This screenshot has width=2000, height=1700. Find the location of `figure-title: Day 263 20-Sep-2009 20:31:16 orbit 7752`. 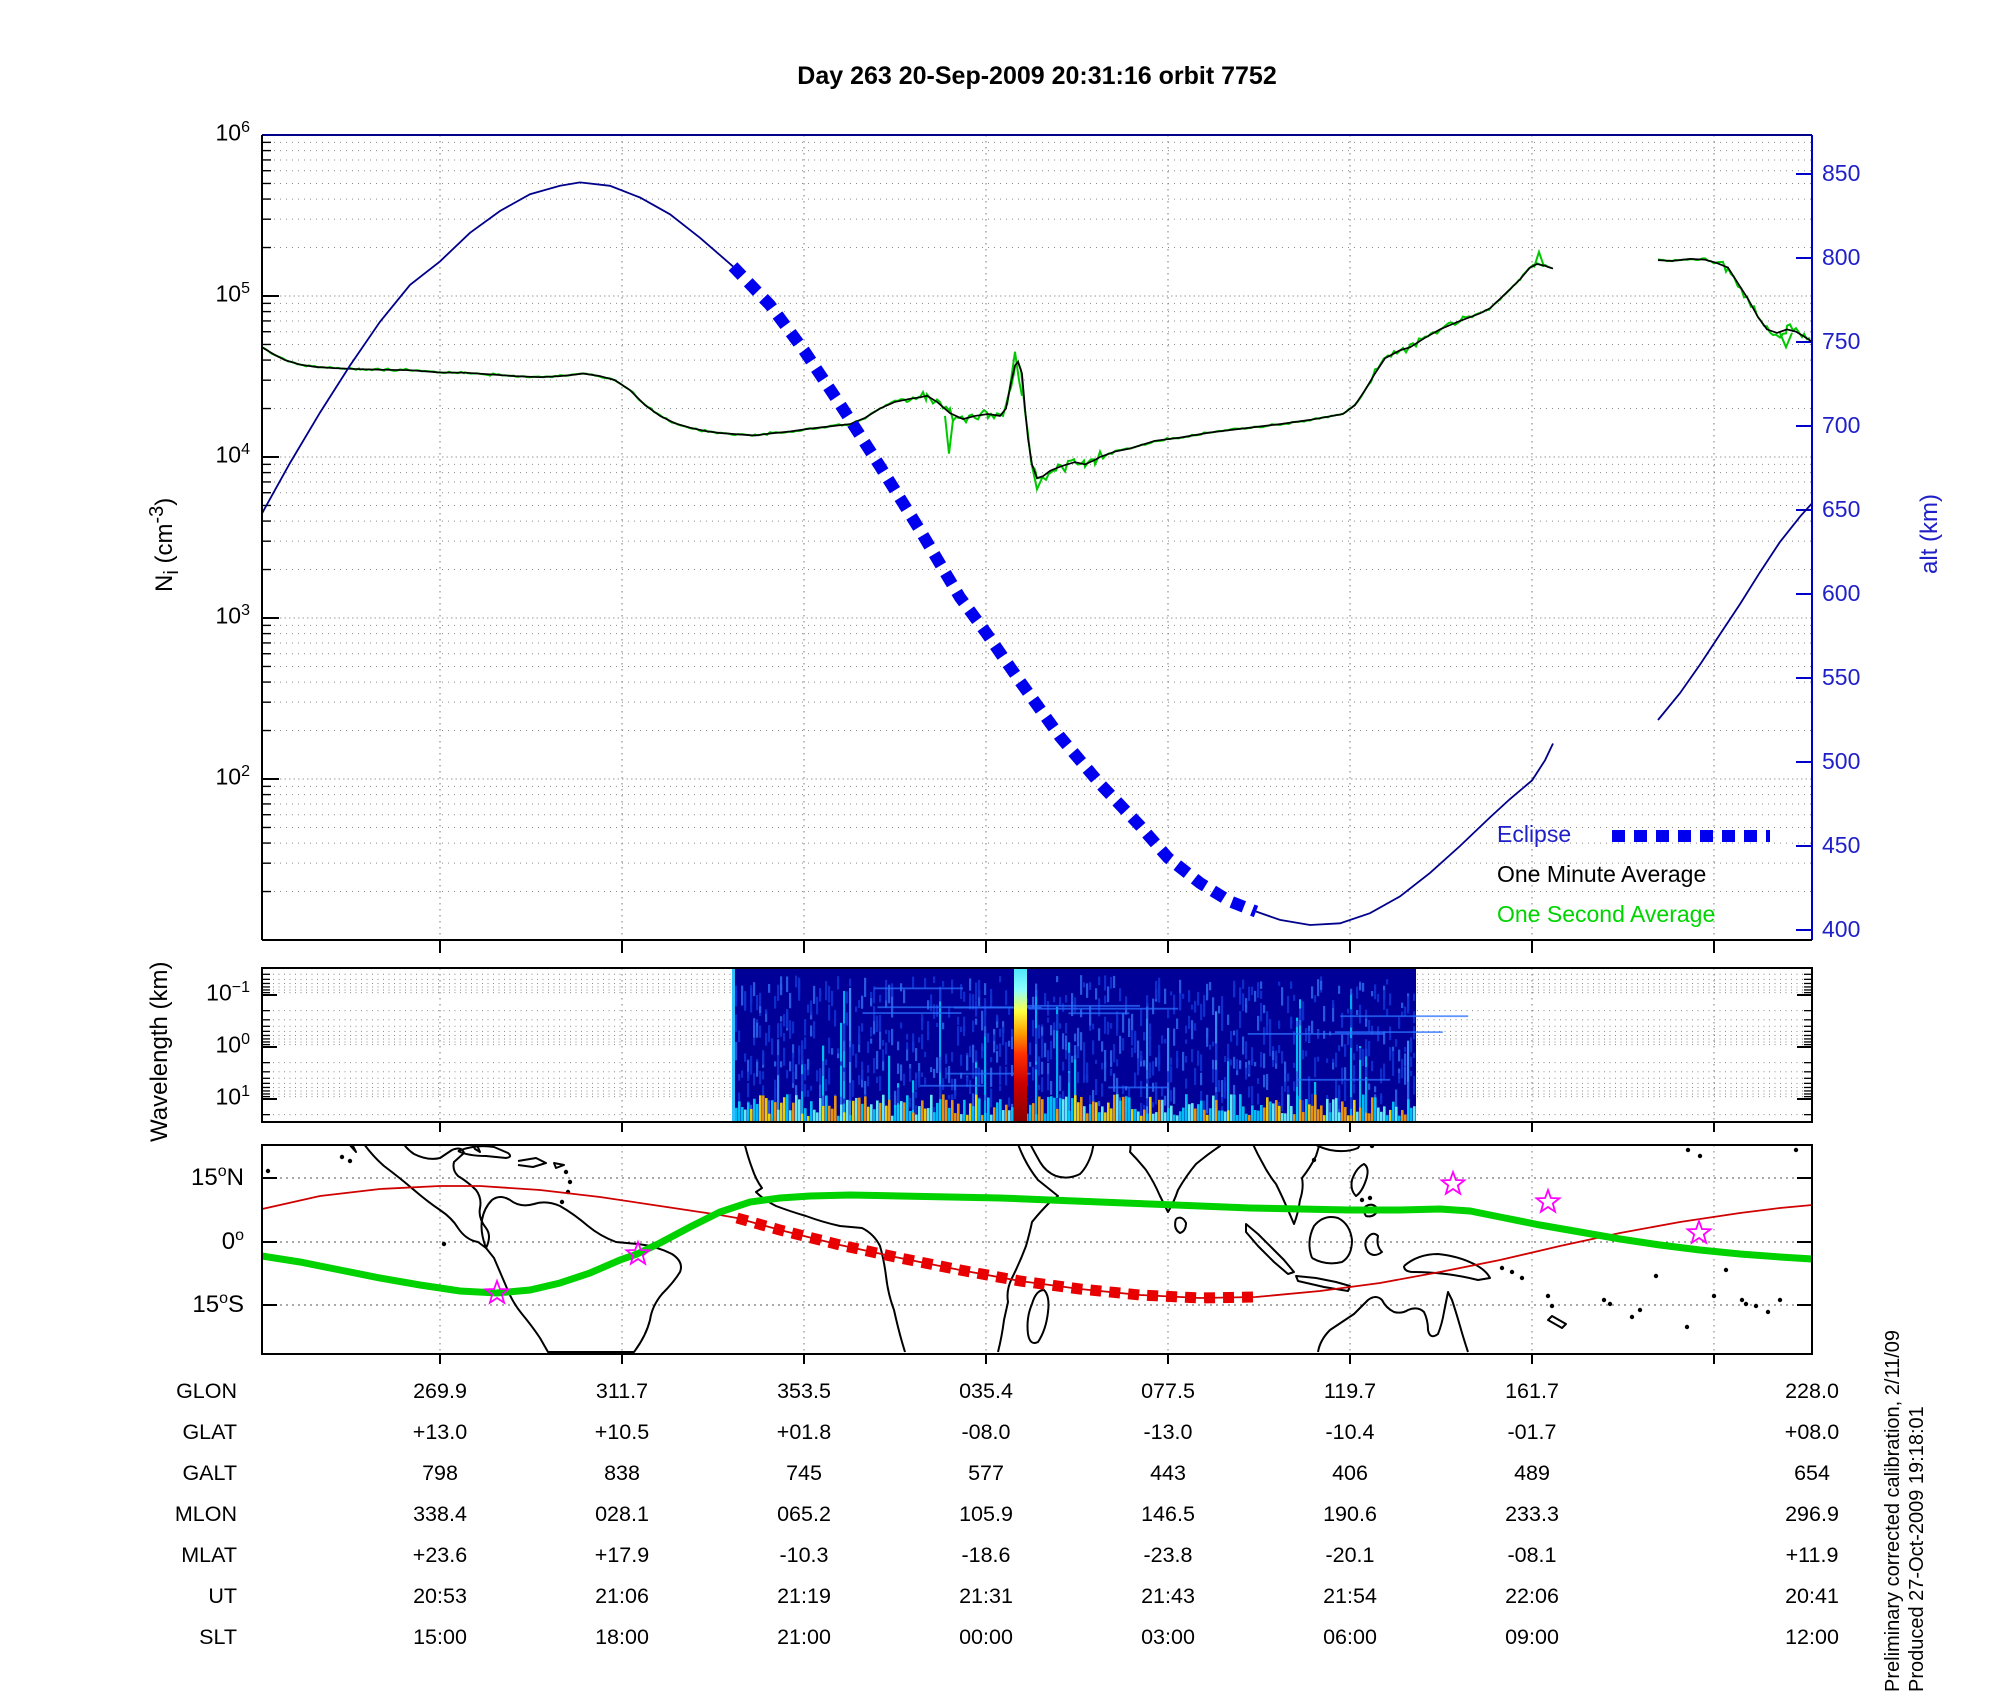

figure-title: Day 263 20-Sep-2009 20:31:16 orbit 7752 is located at coordinates (1037, 76).